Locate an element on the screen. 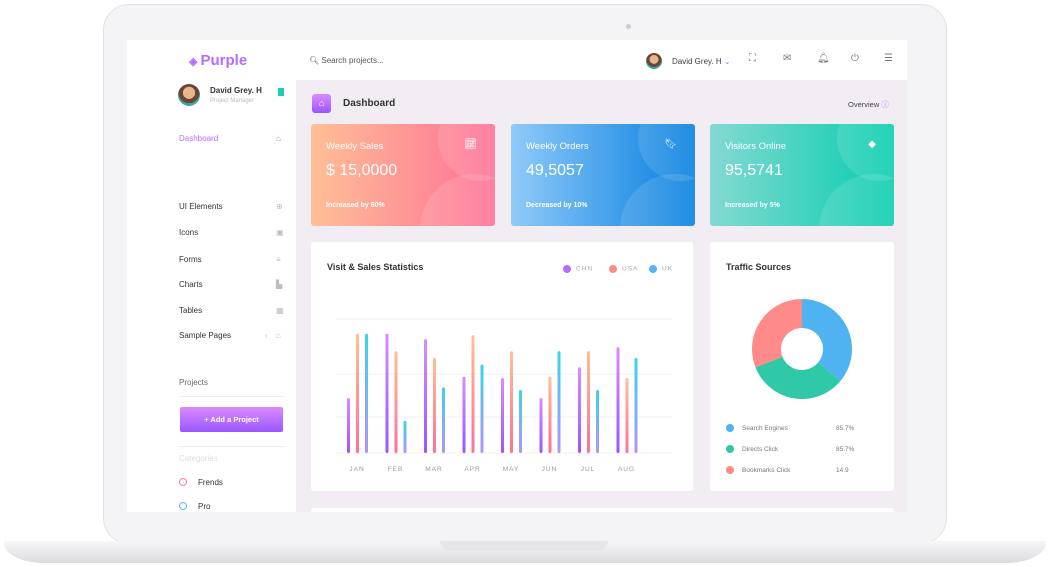 Image resolution: width=1050 pixels, height=567 pixels. x-tick-label: MAY is located at coordinates (511, 469).